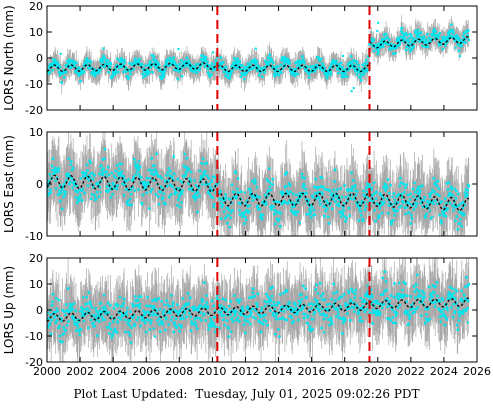 This screenshot has height=409, width=493. What do you see at coordinates (9, 184) in the screenshot?
I see `y-axis-label: LORS East (mm)` at bounding box center [9, 184].